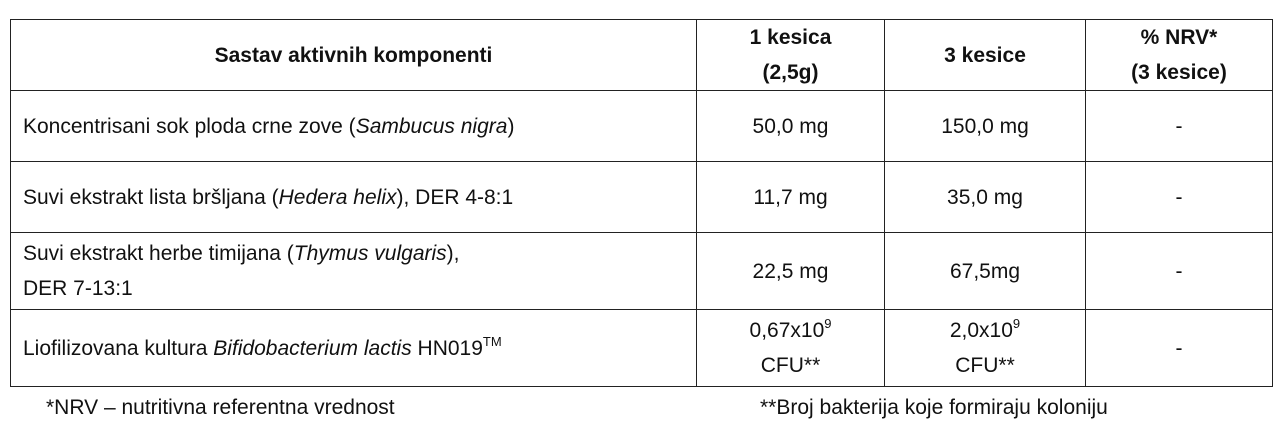 The width and height of the screenshot is (1286, 436). Describe the element at coordinates (370, 253) in the screenshot. I see `latin-name: Thymus vulgaris` at that location.